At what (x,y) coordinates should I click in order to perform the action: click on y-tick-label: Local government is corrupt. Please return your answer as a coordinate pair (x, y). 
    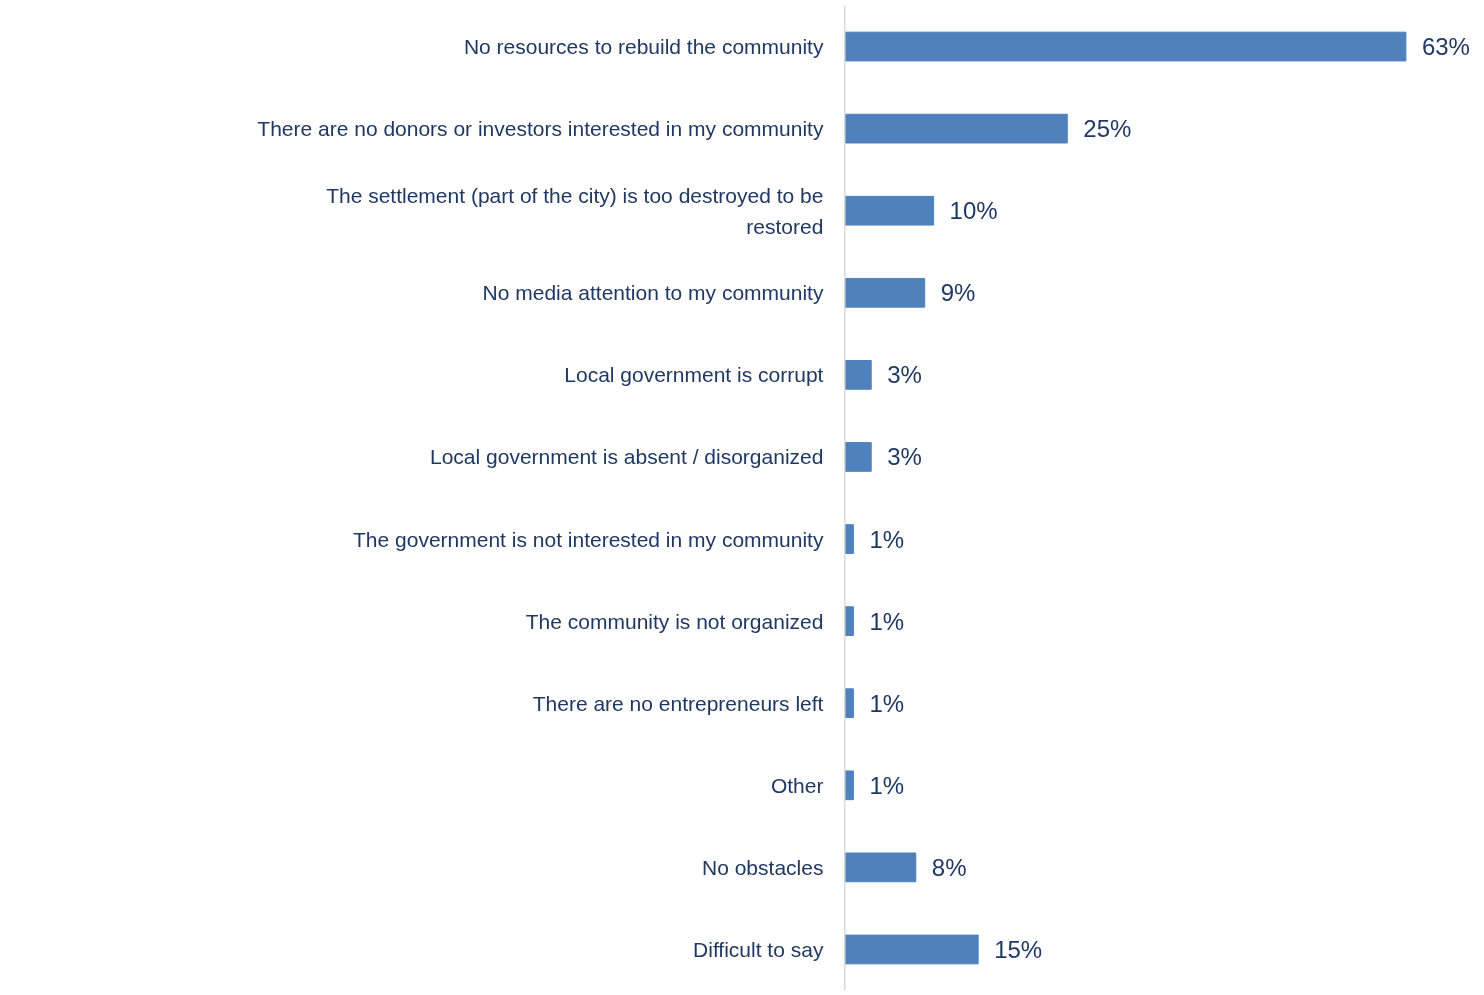
    Looking at the image, I should click on (694, 375).